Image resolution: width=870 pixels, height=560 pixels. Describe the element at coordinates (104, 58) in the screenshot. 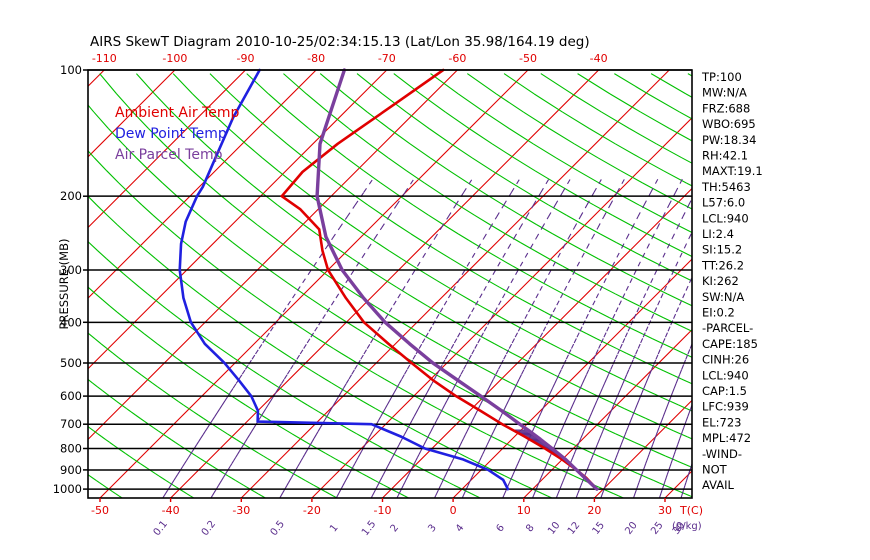

I see `top-temp-tick: -110` at that location.